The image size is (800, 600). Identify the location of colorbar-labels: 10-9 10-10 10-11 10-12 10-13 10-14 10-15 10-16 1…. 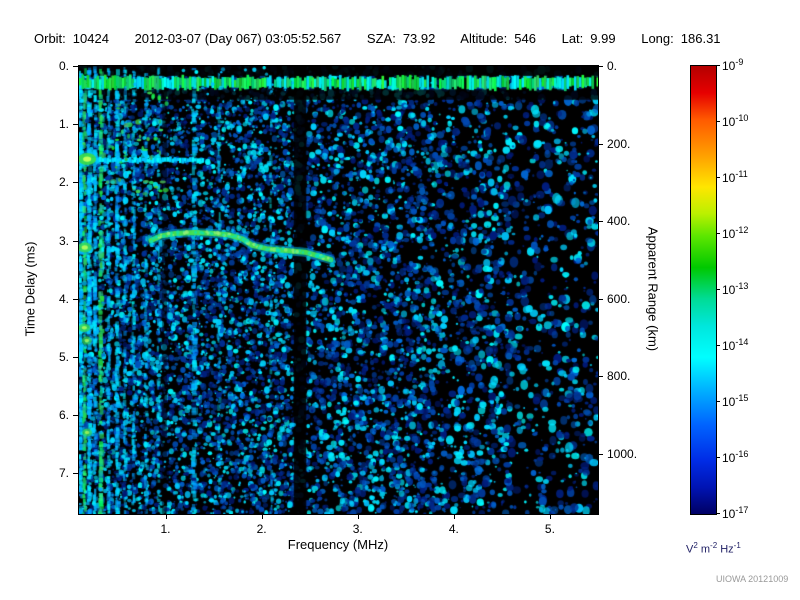
(749, 289).